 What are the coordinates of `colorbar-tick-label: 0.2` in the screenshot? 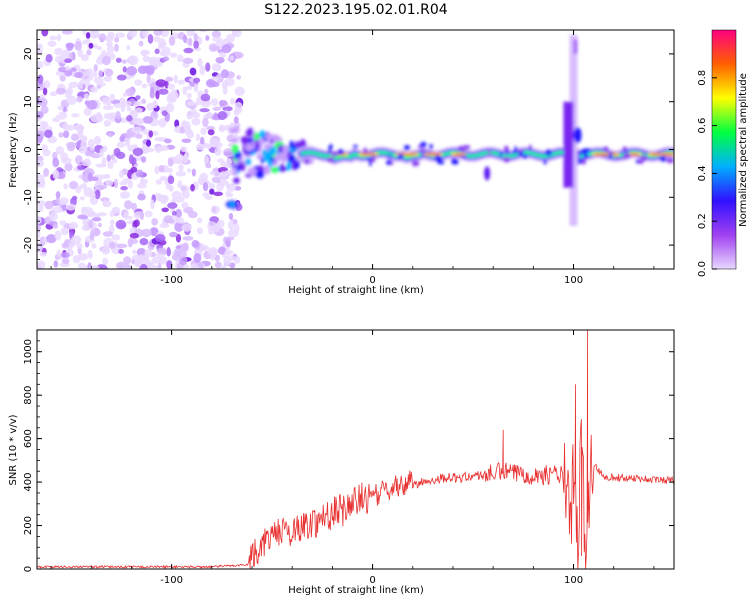 It's located at (702, 221).